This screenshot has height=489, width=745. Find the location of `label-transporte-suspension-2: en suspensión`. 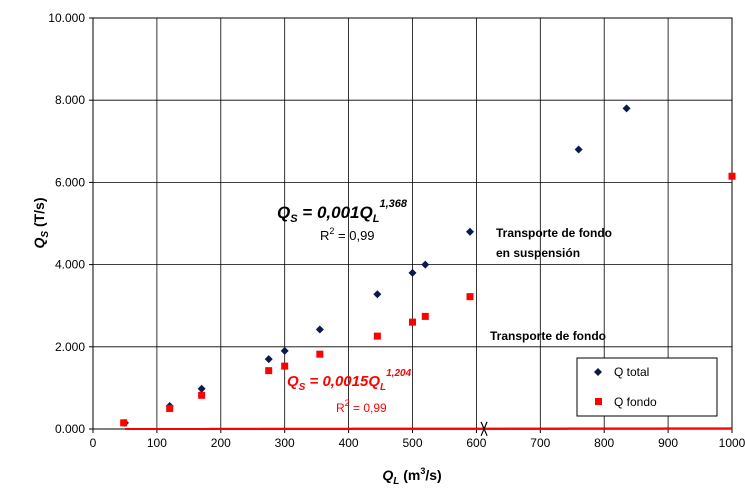

label-transporte-suspension-2: en suspensión is located at coordinates (538, 253).